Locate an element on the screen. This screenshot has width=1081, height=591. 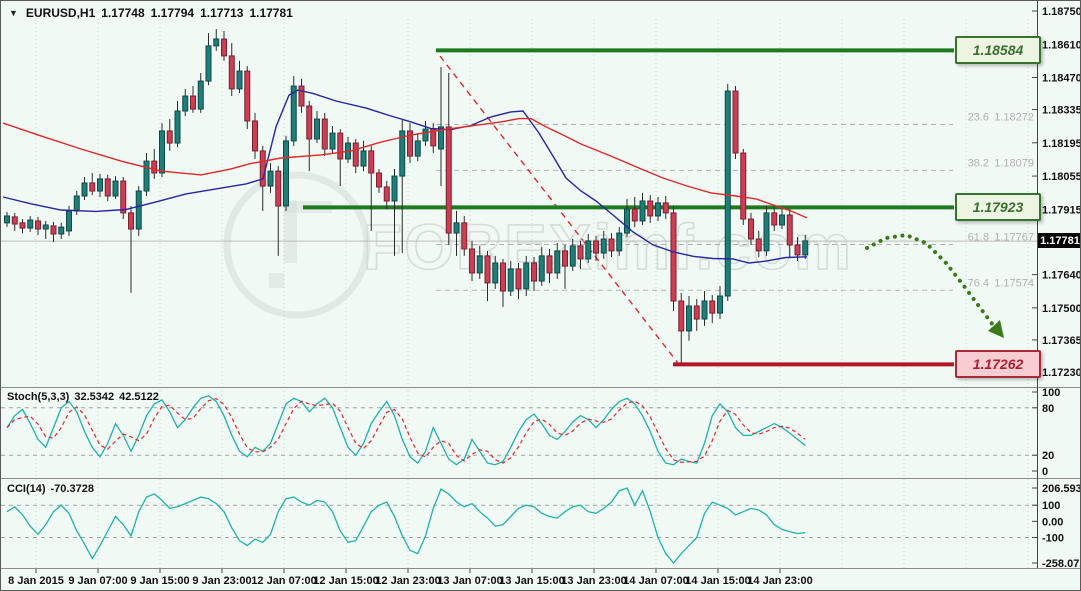
svg-text: 9 Jan 15:00 is located at coordinates (159, 581).